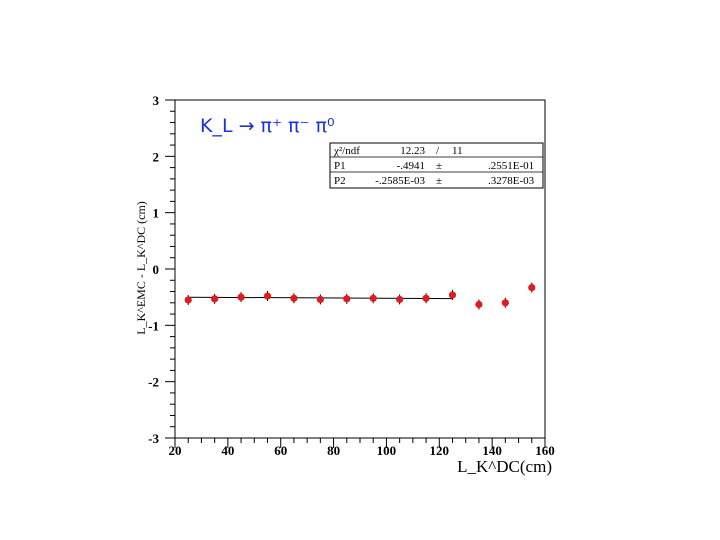  What do you see at coordinates (511, 166) in the screenshot?
I see `stat-row-error: .2551E-01` at bounding box center [511, 166].